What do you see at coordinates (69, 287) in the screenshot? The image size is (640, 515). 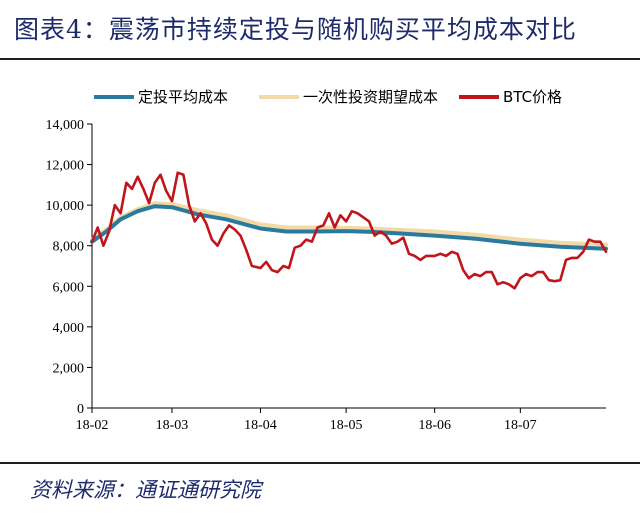 I see `y-tick-label: 6,000` at bounding box center [69, 287].